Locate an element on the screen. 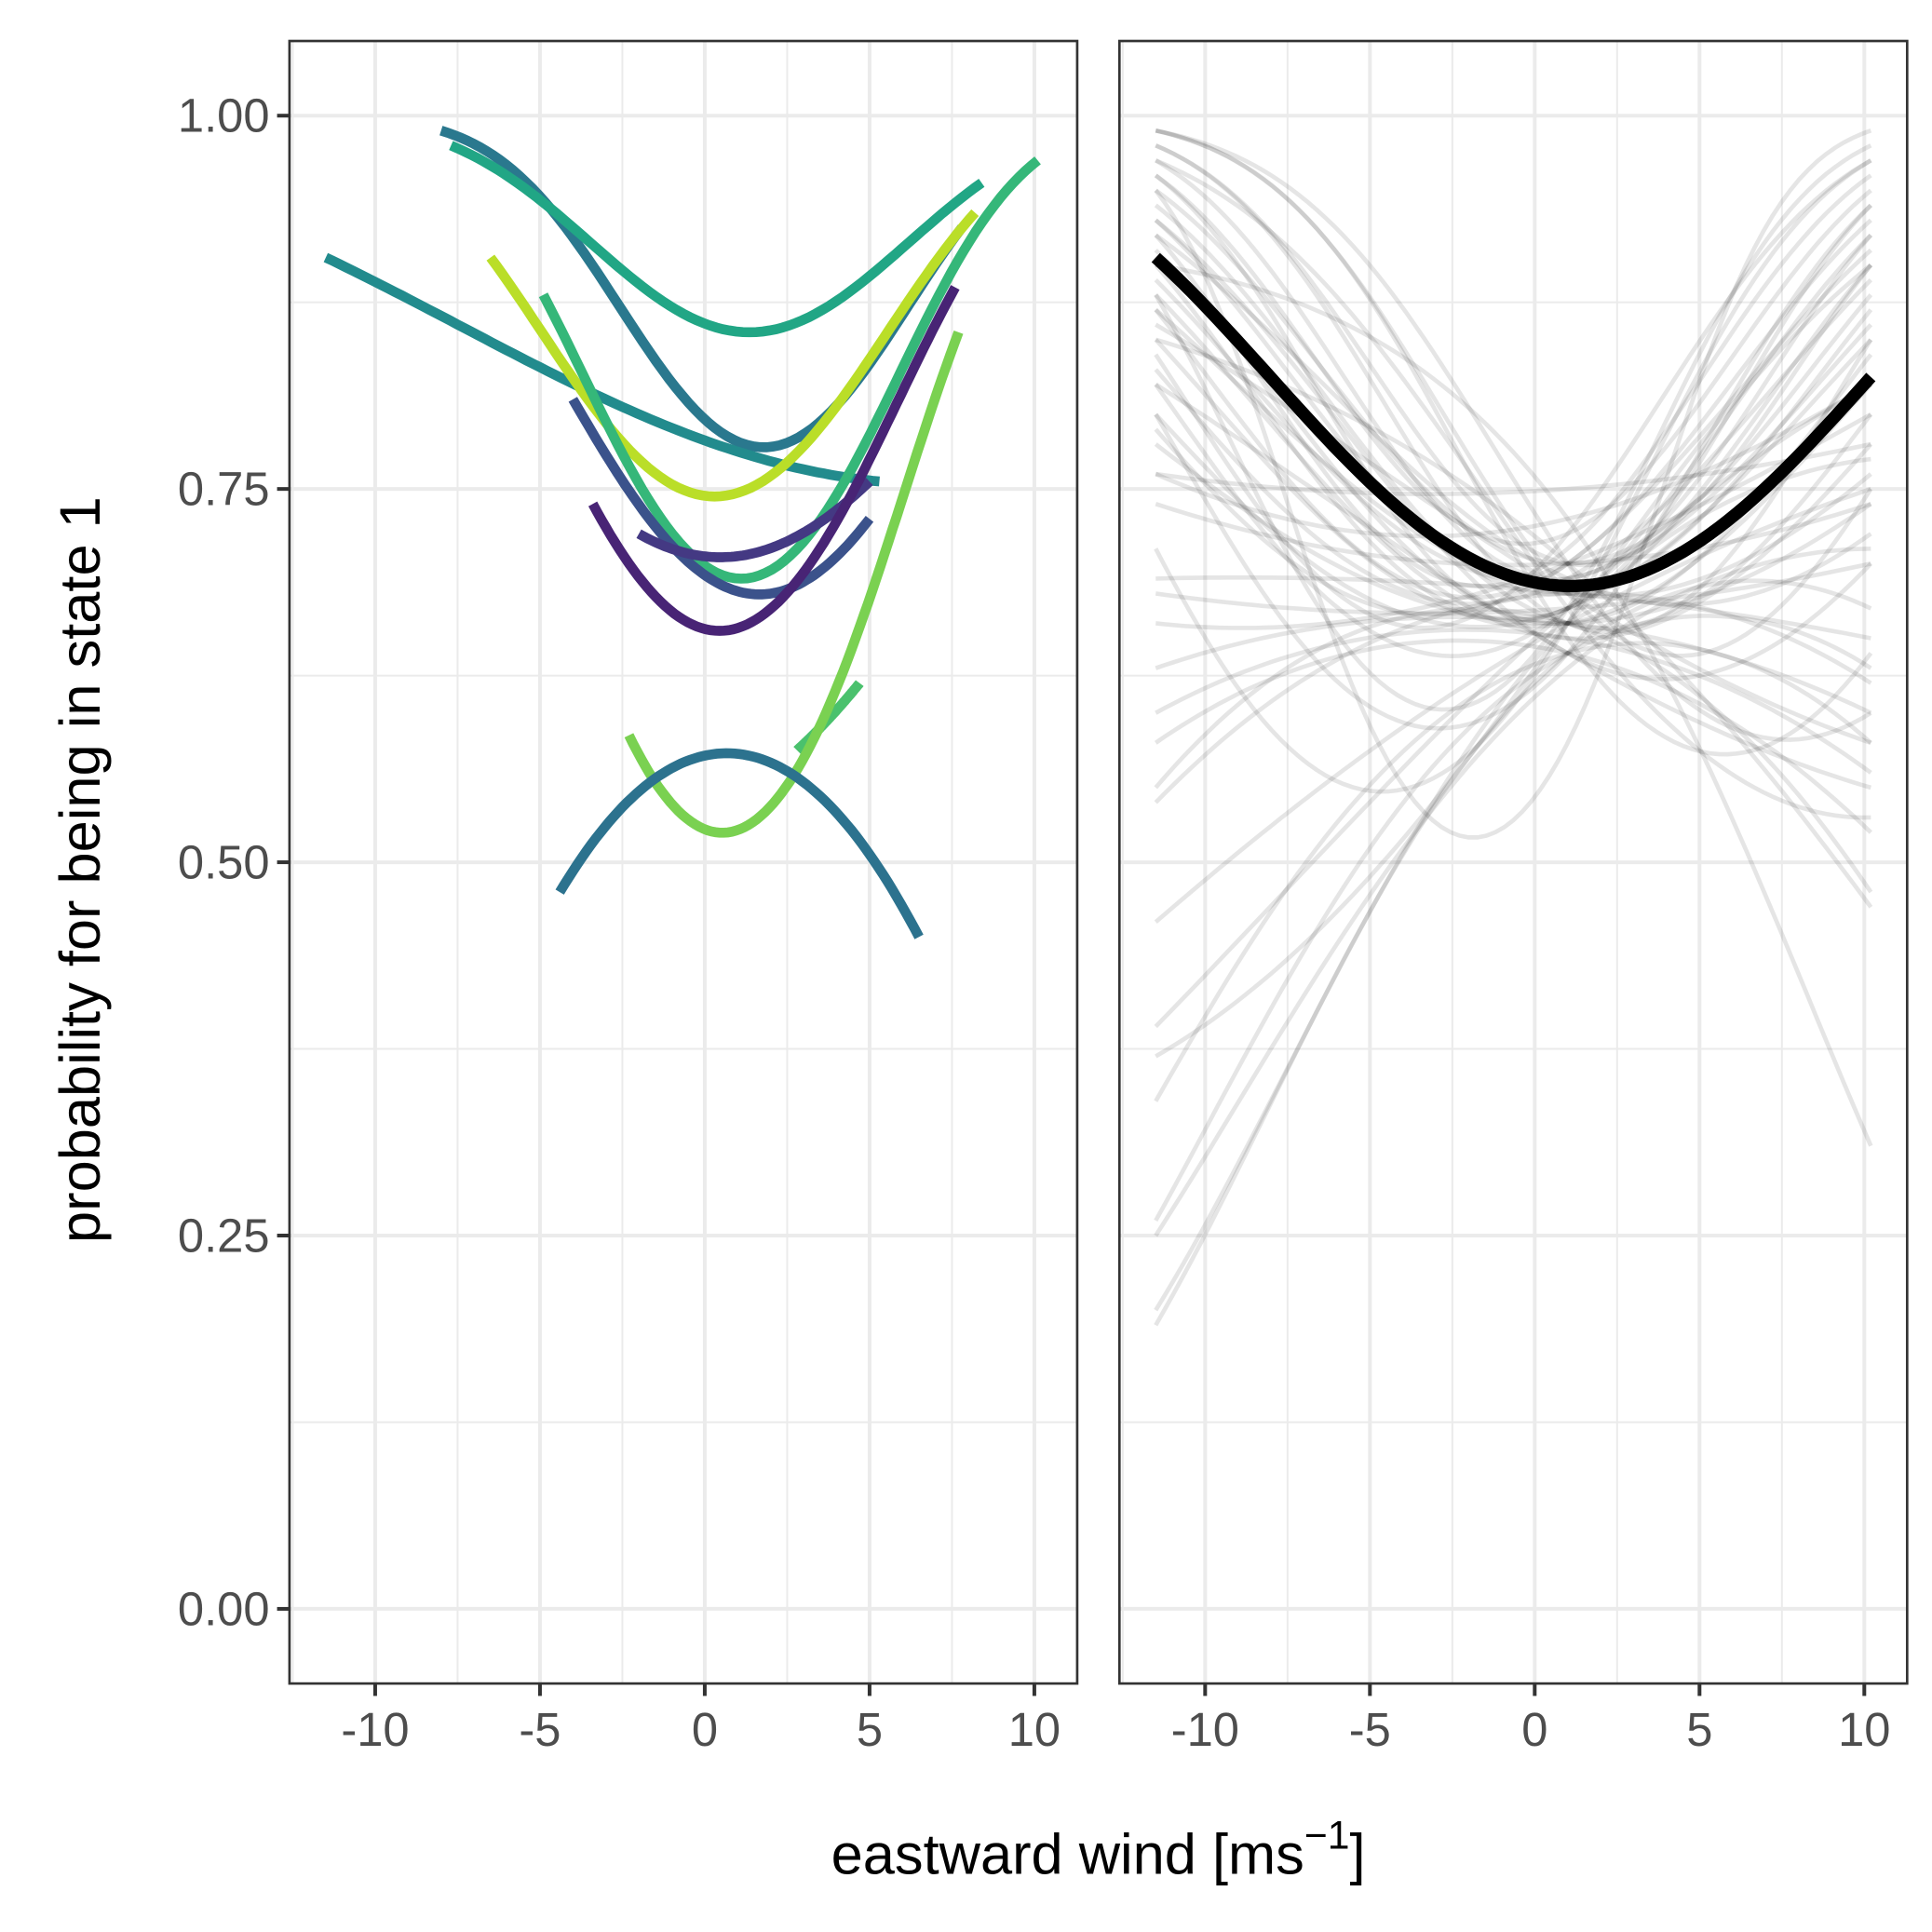 Image resolution: width=1932 pixels, height=1932 pixels. y-axis-title: probability for being in state 1 is located at coordinates (80, 869).